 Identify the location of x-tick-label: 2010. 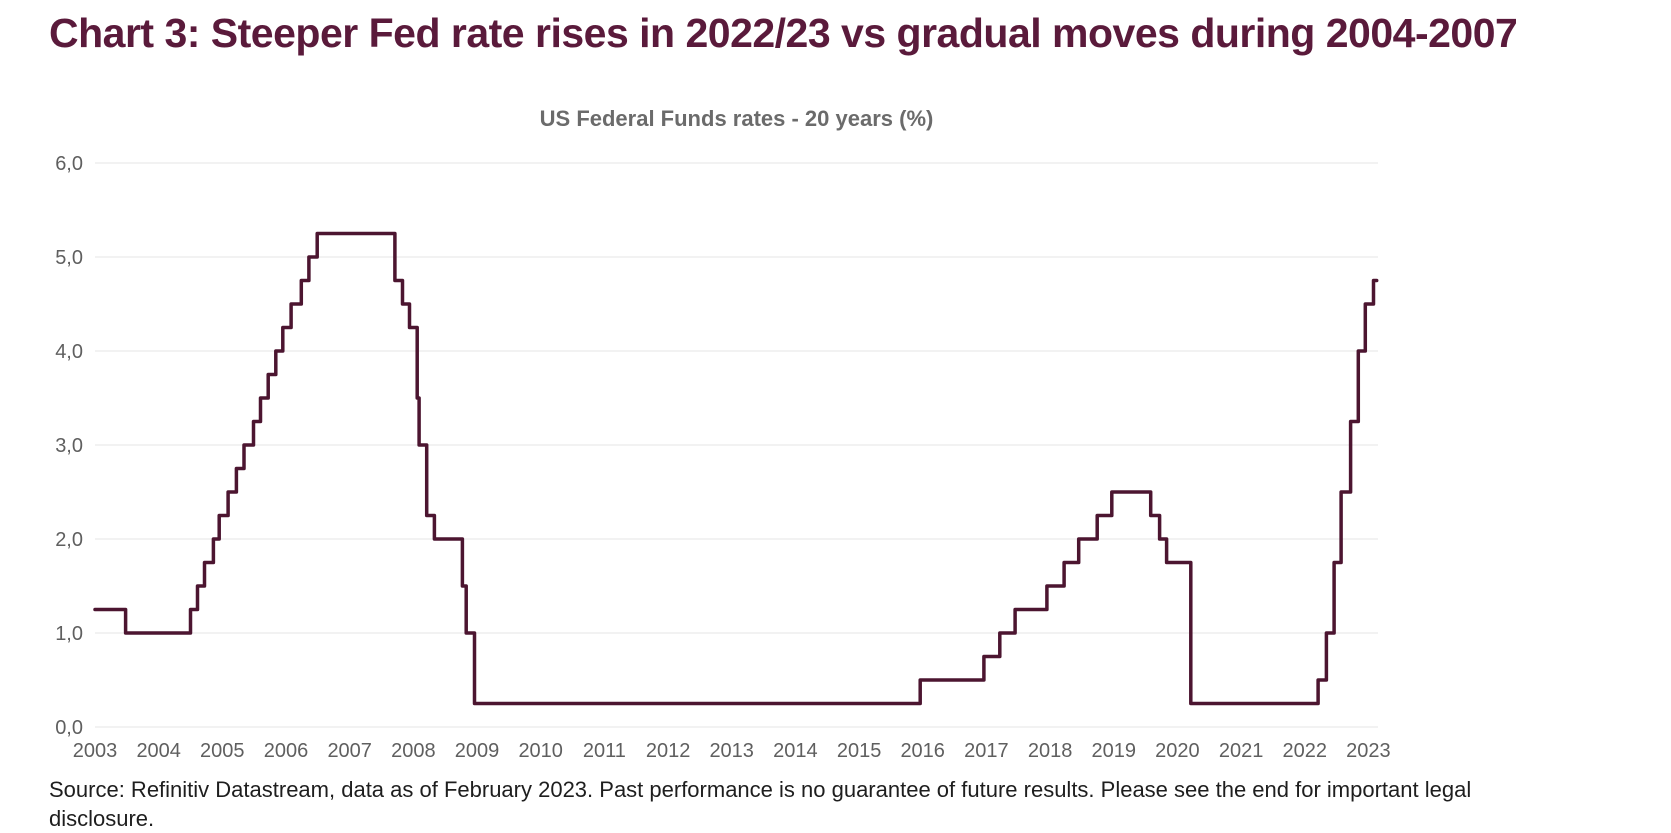
(540, 751).